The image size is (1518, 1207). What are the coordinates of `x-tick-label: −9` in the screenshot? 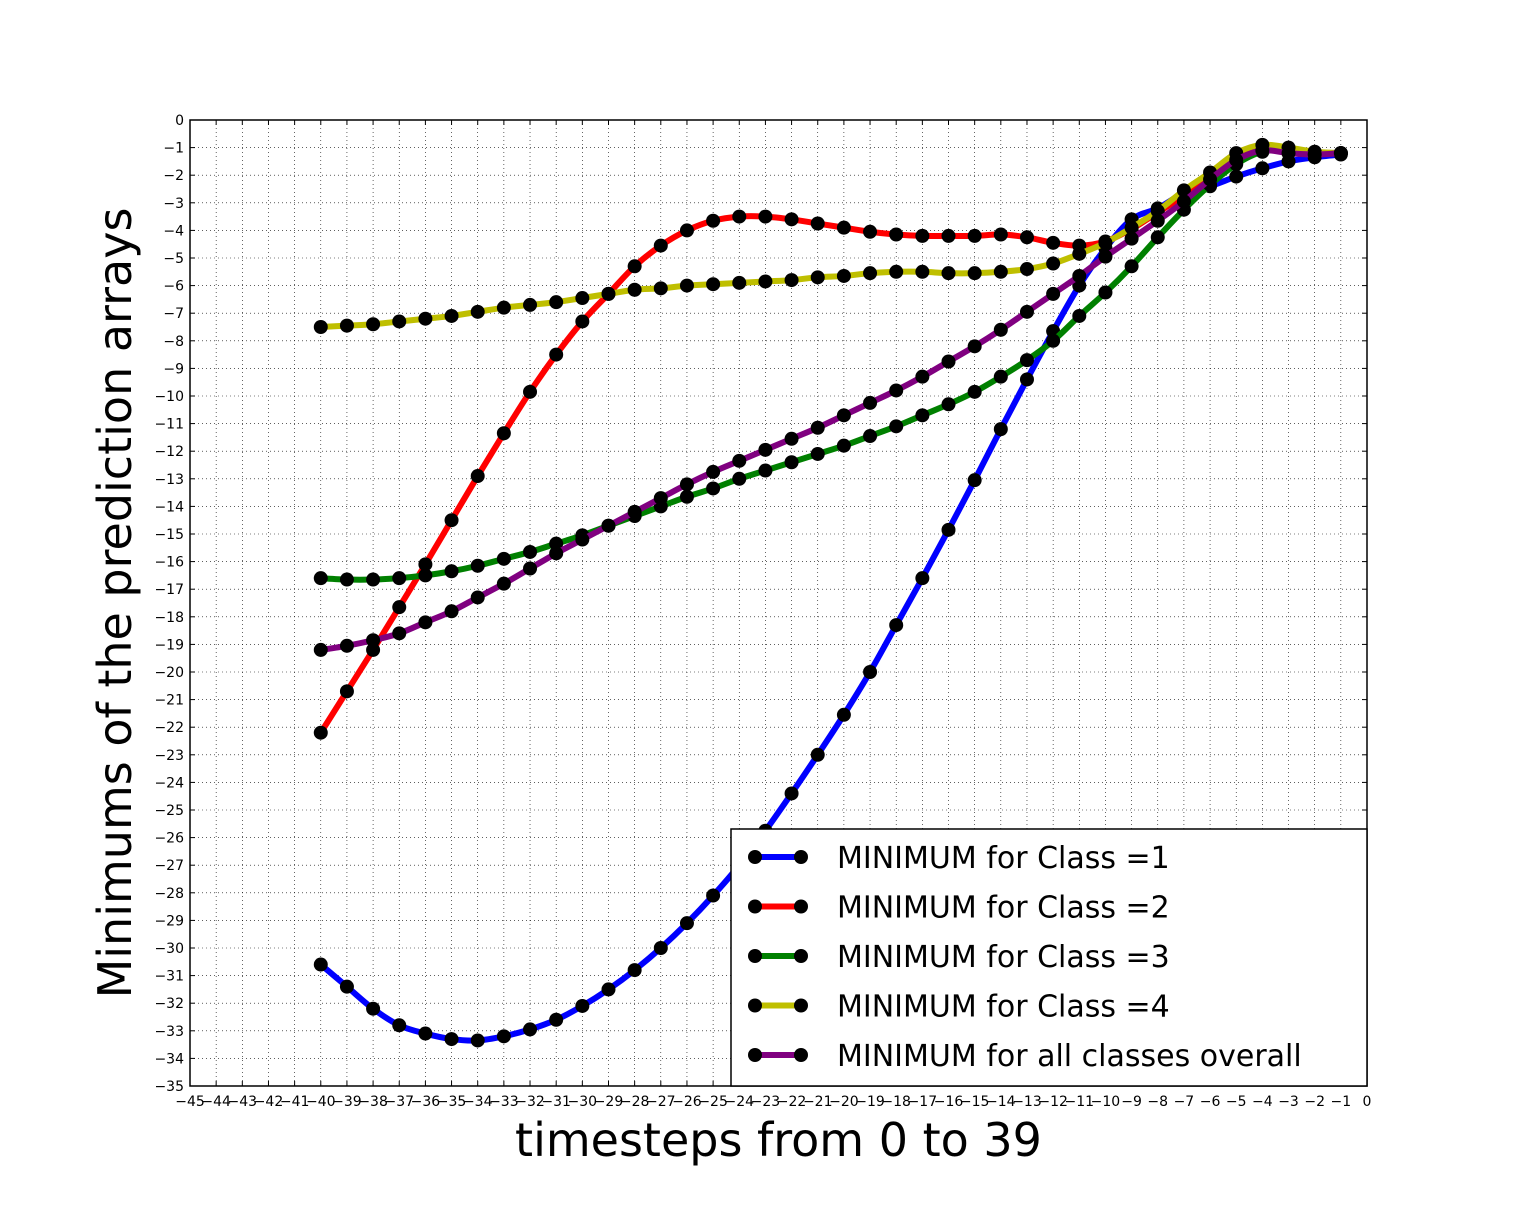 It's located at (1131, 1102).